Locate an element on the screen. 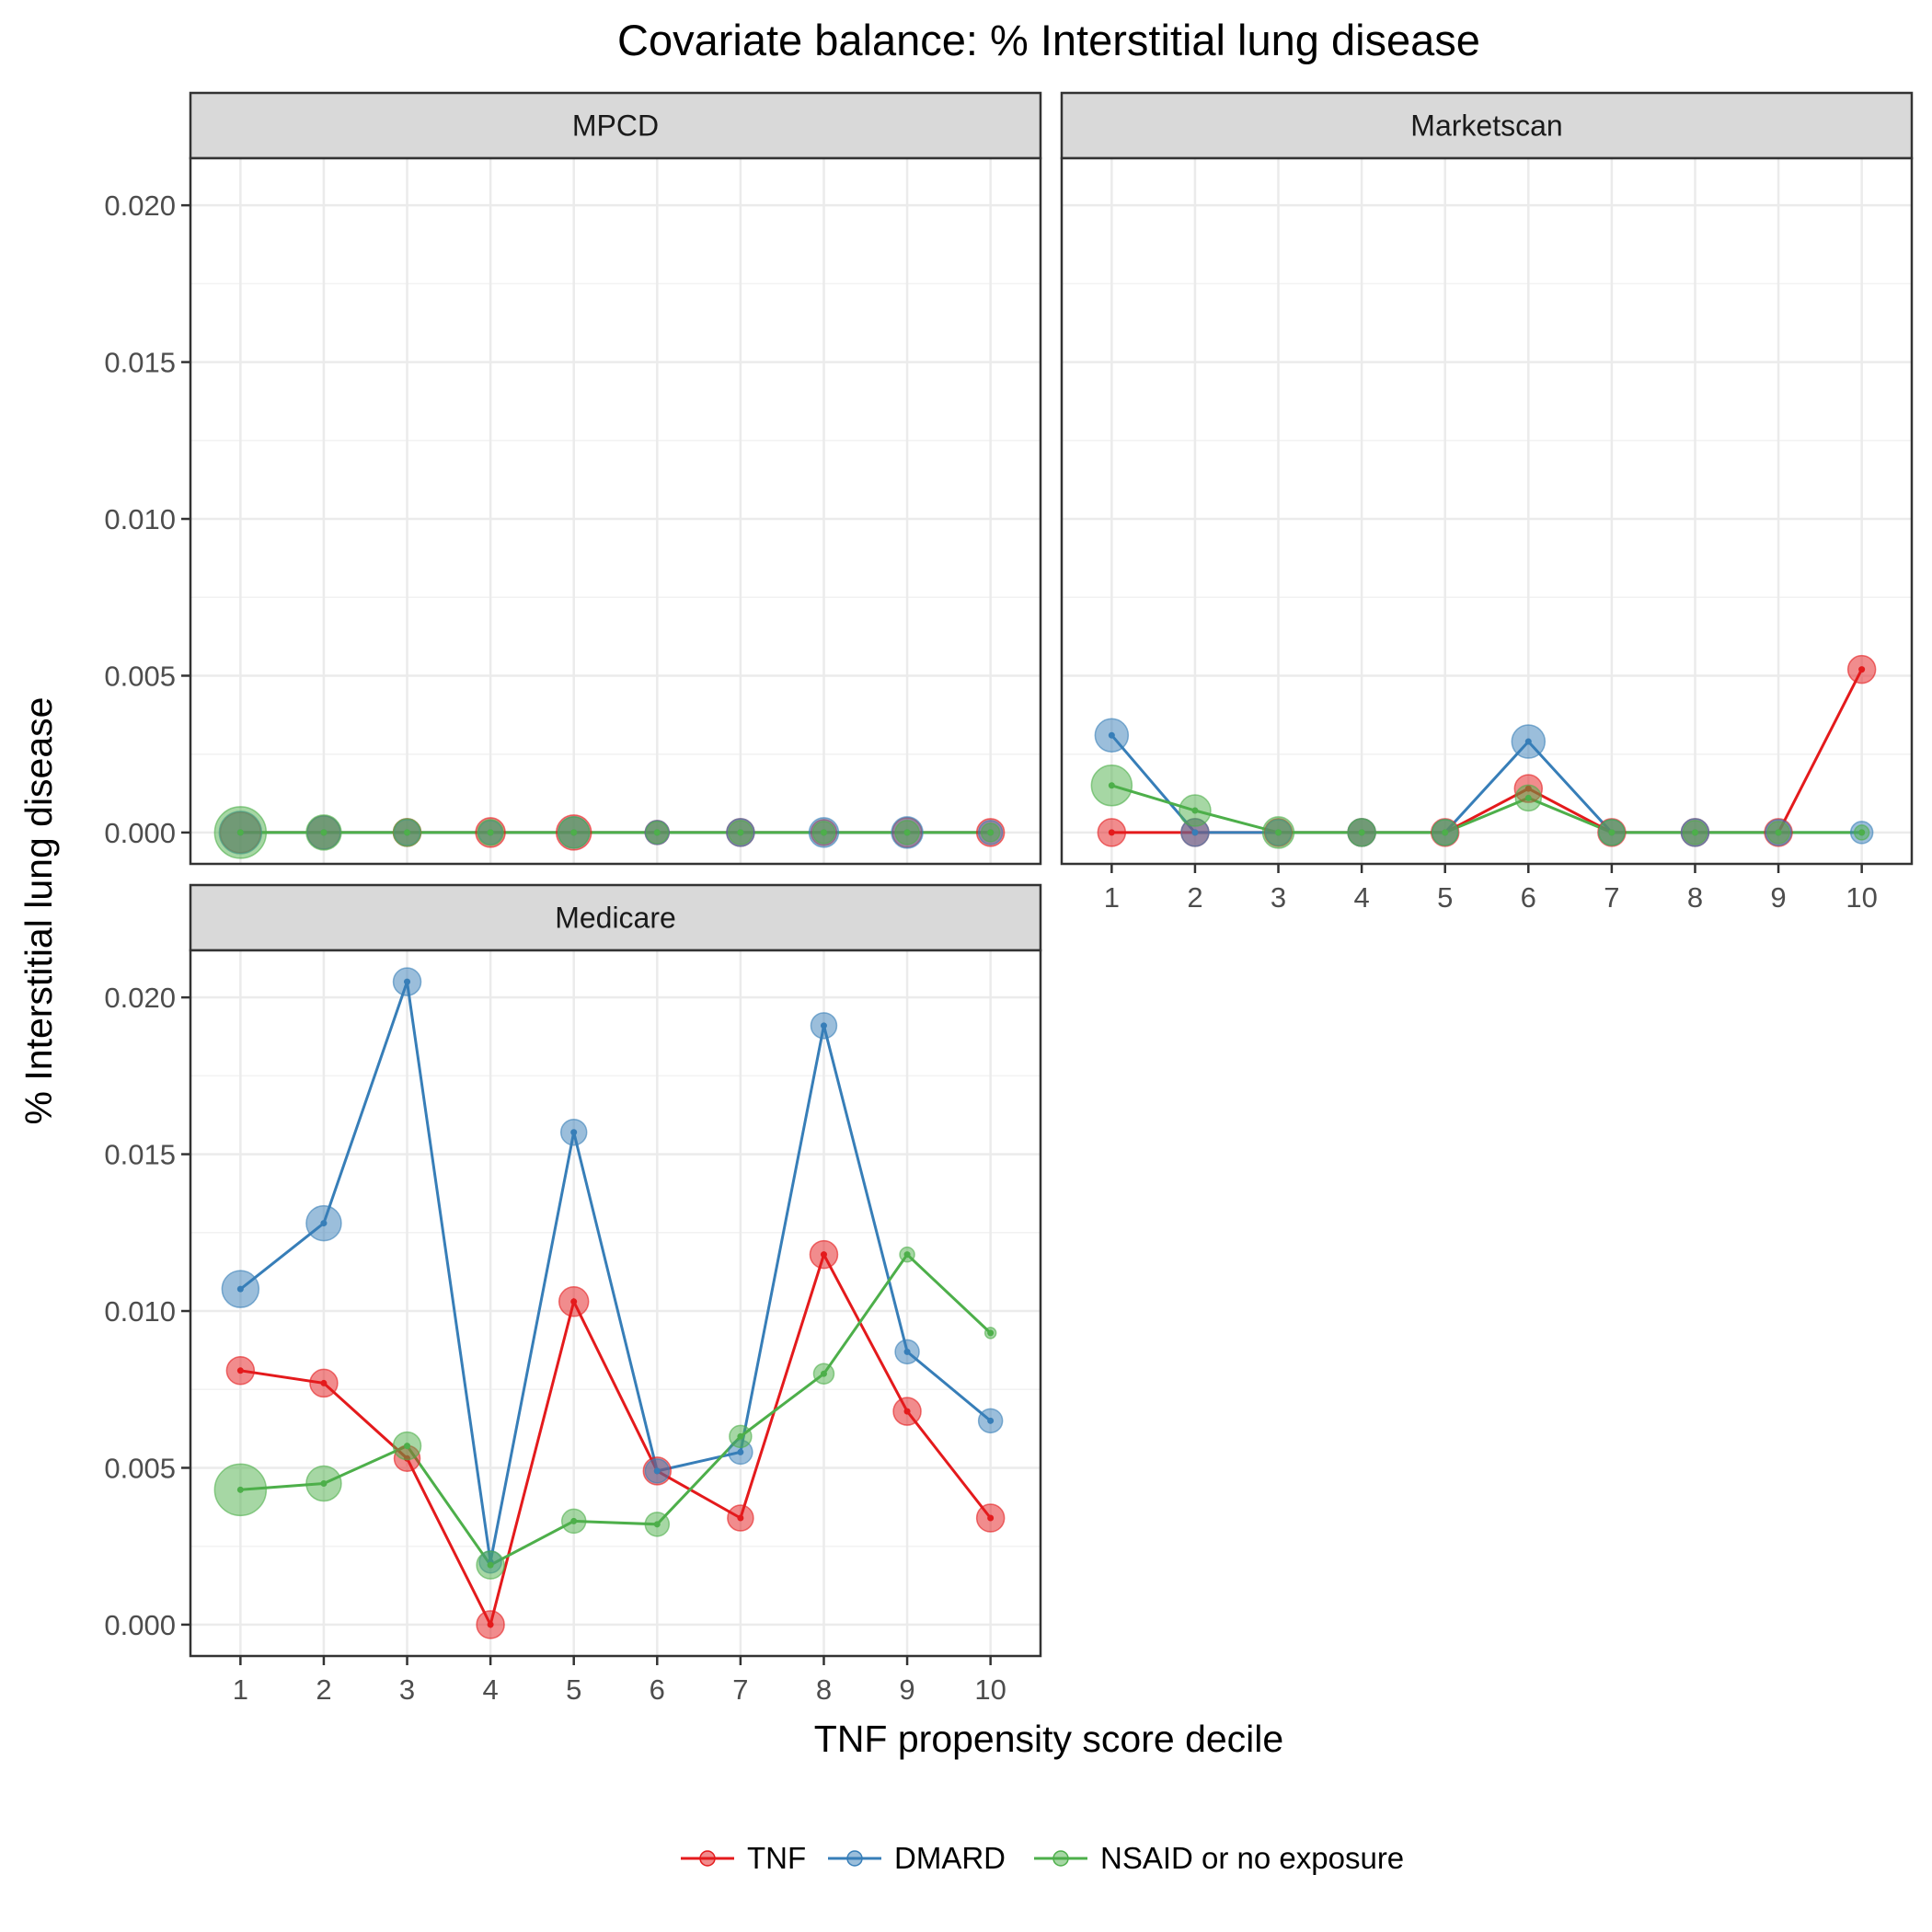 The height and width of the screenshot is (1932, 1932). legend-item-tnf: TNF is located at coordinates (743, 1858).